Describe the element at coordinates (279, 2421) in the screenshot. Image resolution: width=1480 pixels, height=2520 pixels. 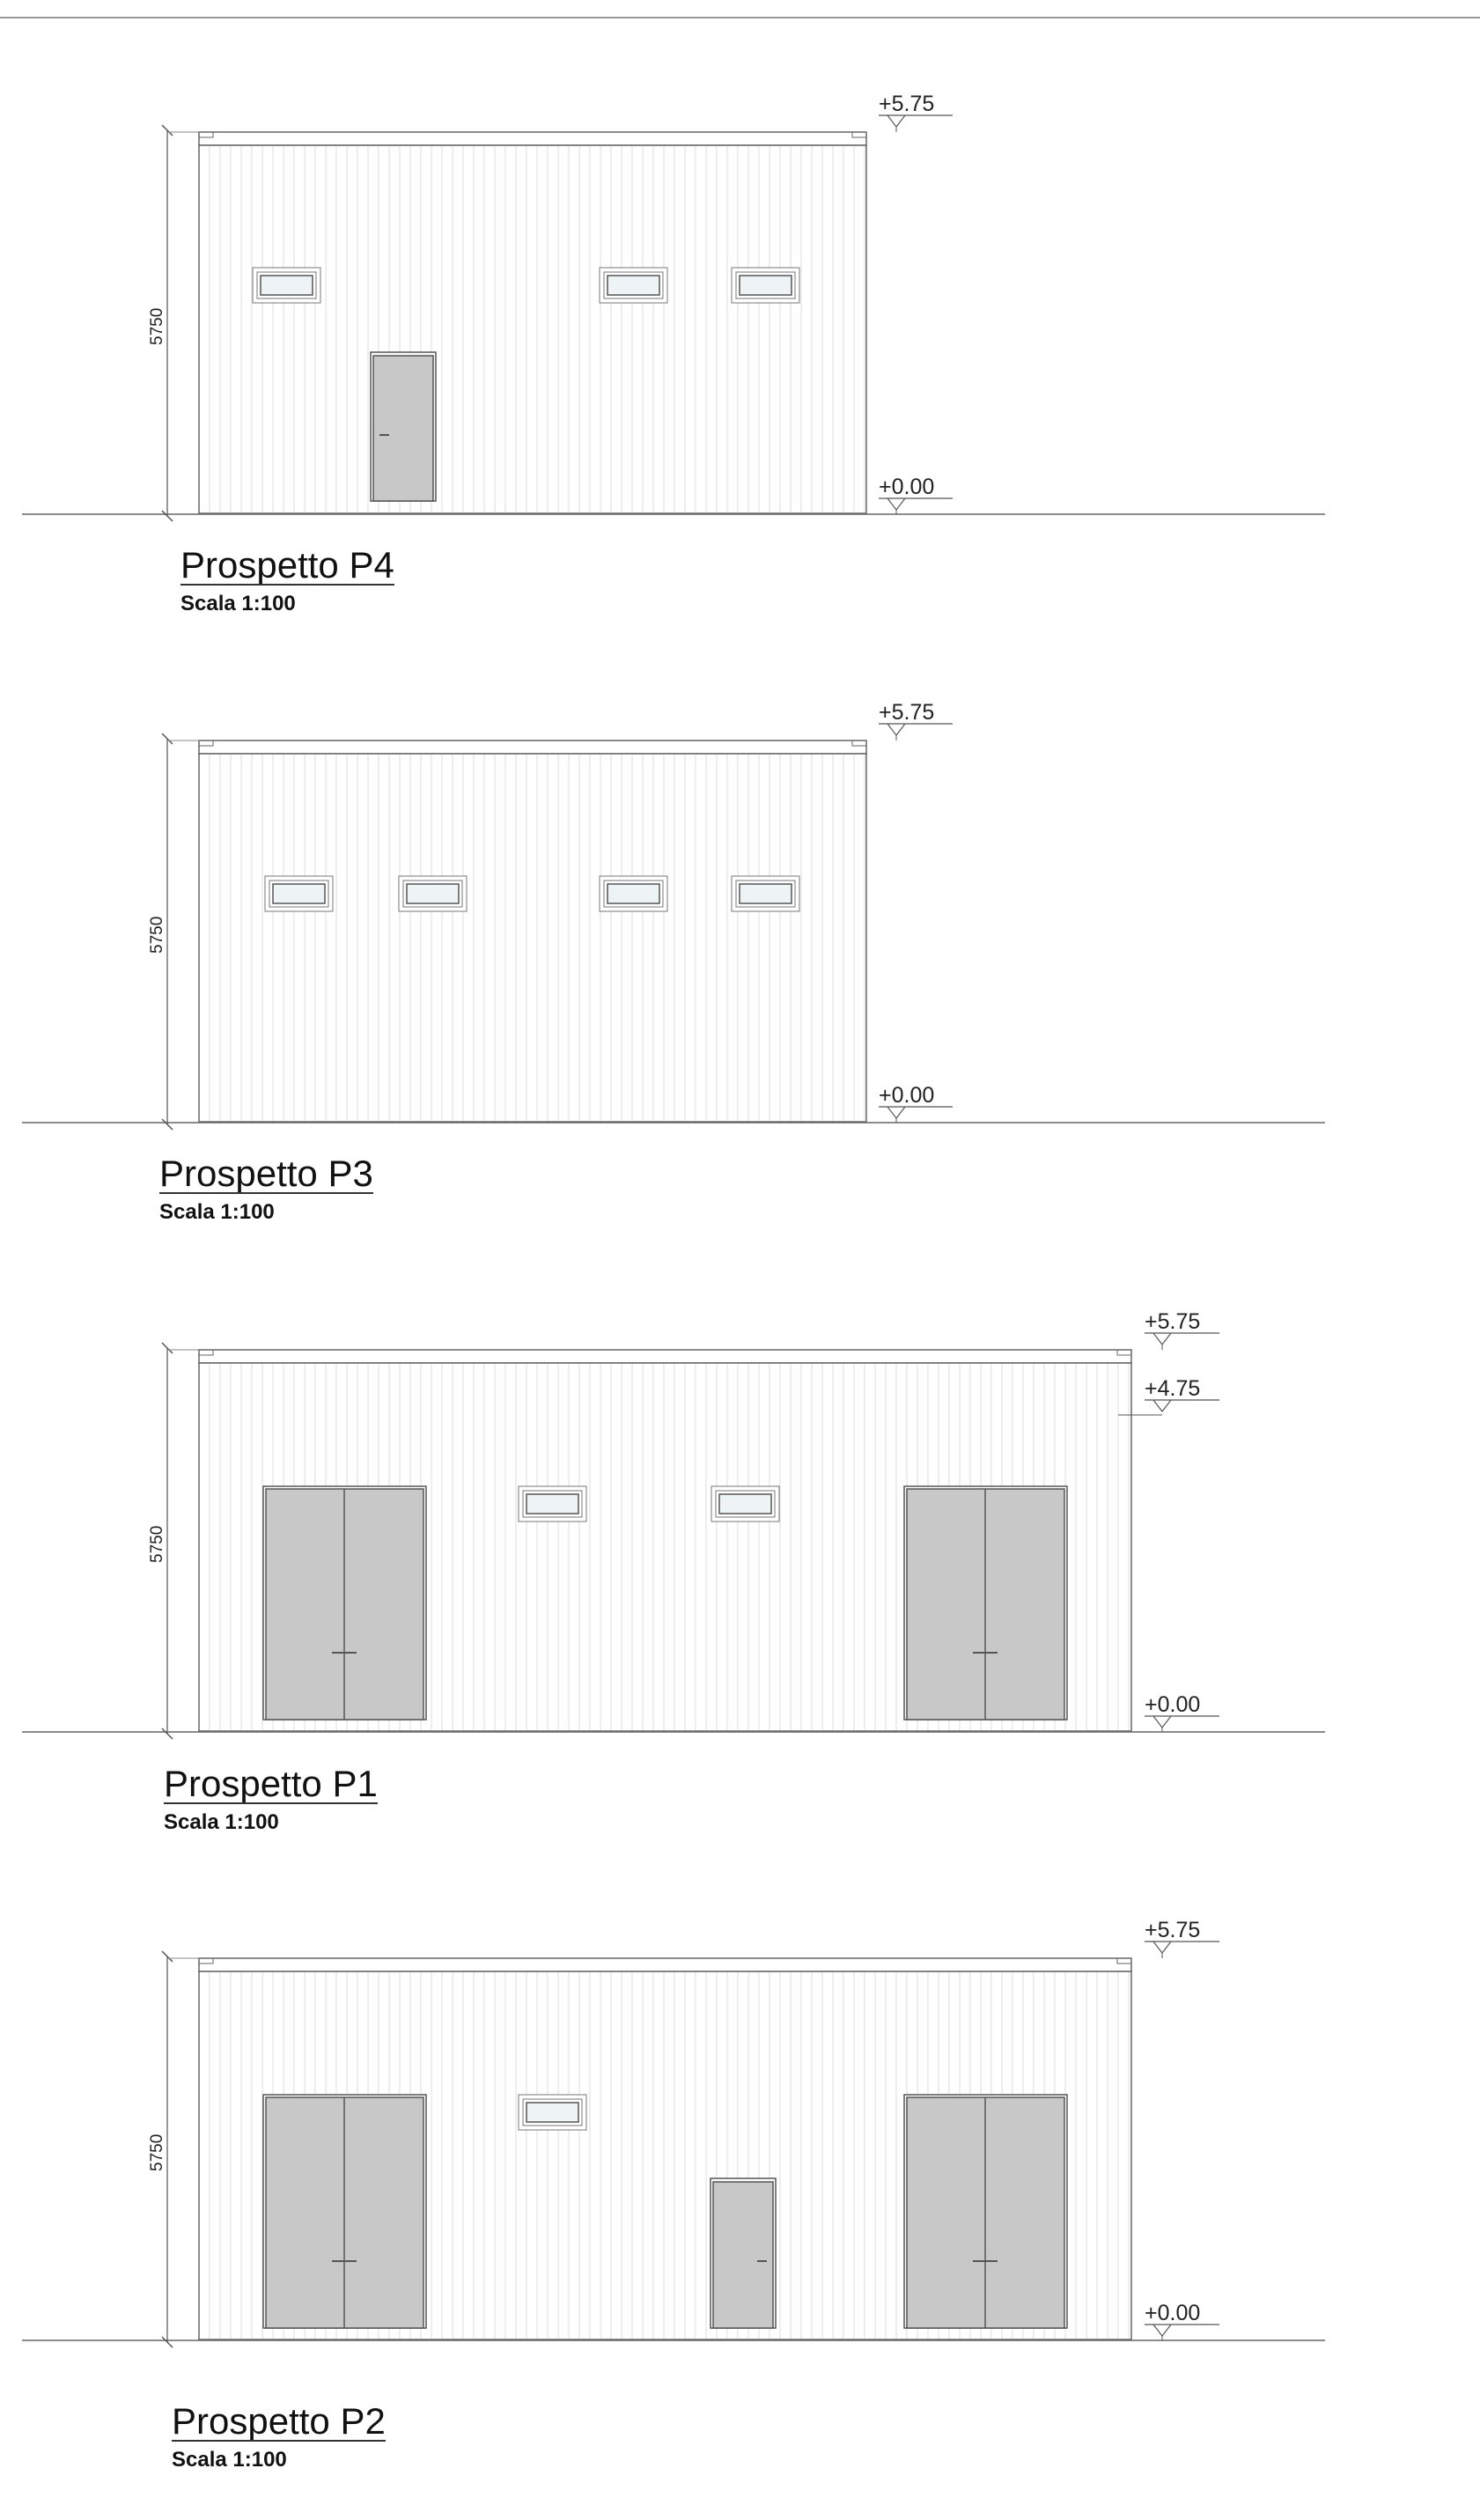
I see `elevation-title: Prospetto P2` at that location.